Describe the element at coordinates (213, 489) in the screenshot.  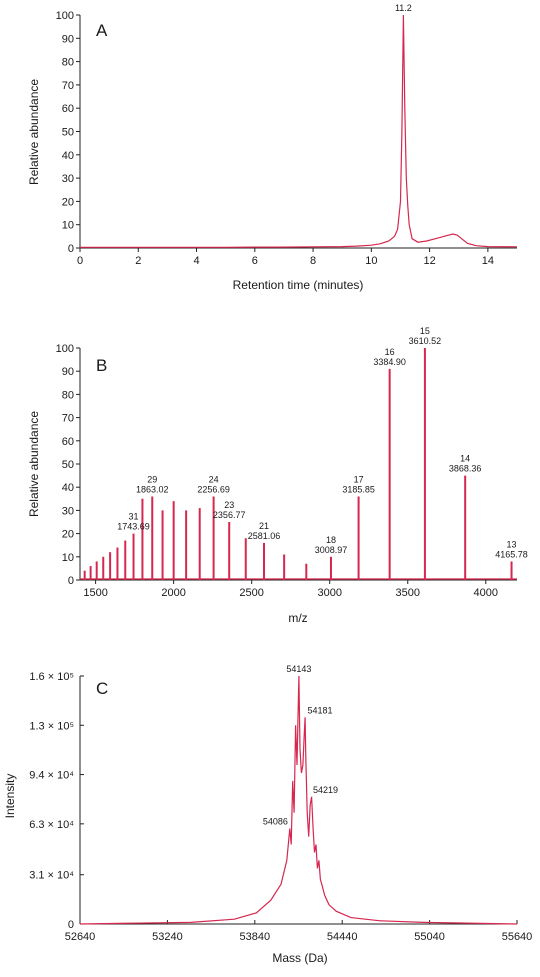
I see `panel-b-peak-label: 2256.69` at that location.